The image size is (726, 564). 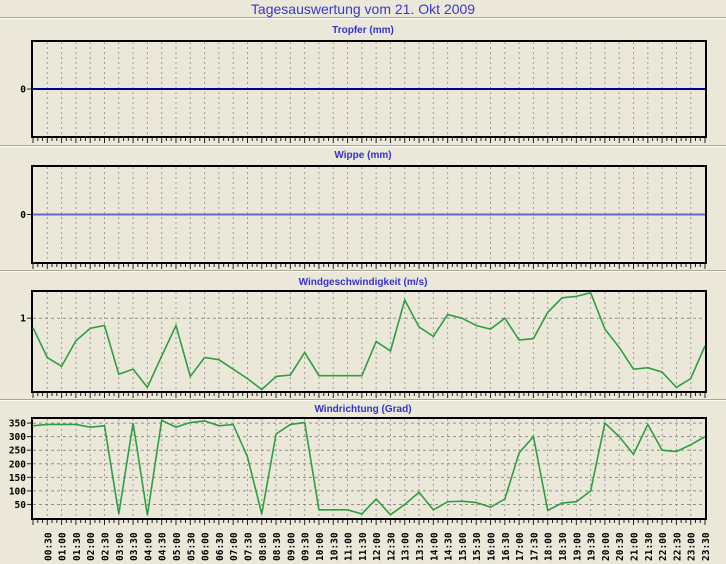 What do you see at coordinates (549, 546) in the screenshot?
I see `svg-text: 18:00` at bounding box center [549, 546].